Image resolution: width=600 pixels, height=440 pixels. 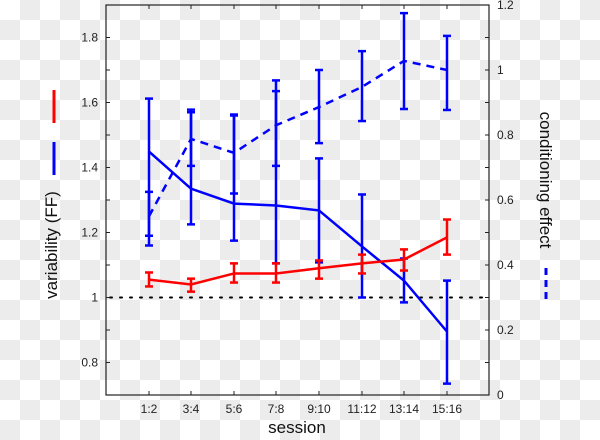 What do you see at coordinates (361, 409) in the screenshot?
I see `x-tick-label: 11:12` at bounding box center [361, 409].